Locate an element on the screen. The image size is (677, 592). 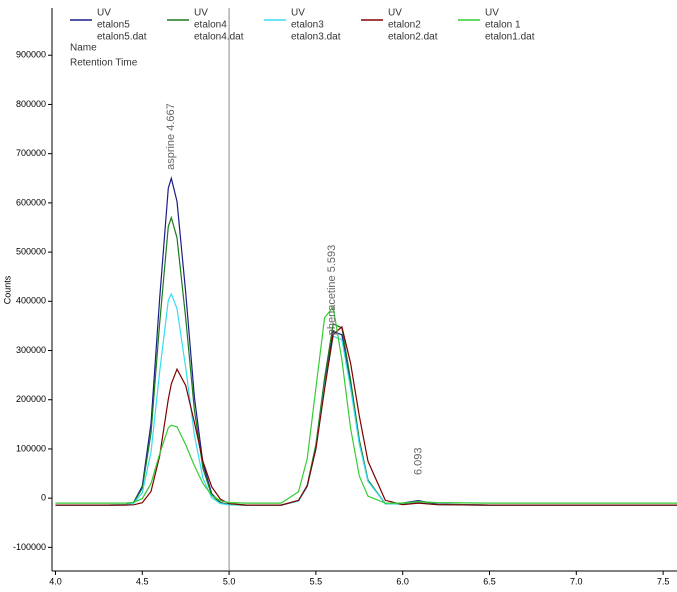
y-tick-label: 400000 is located at coordinates (31, 301).